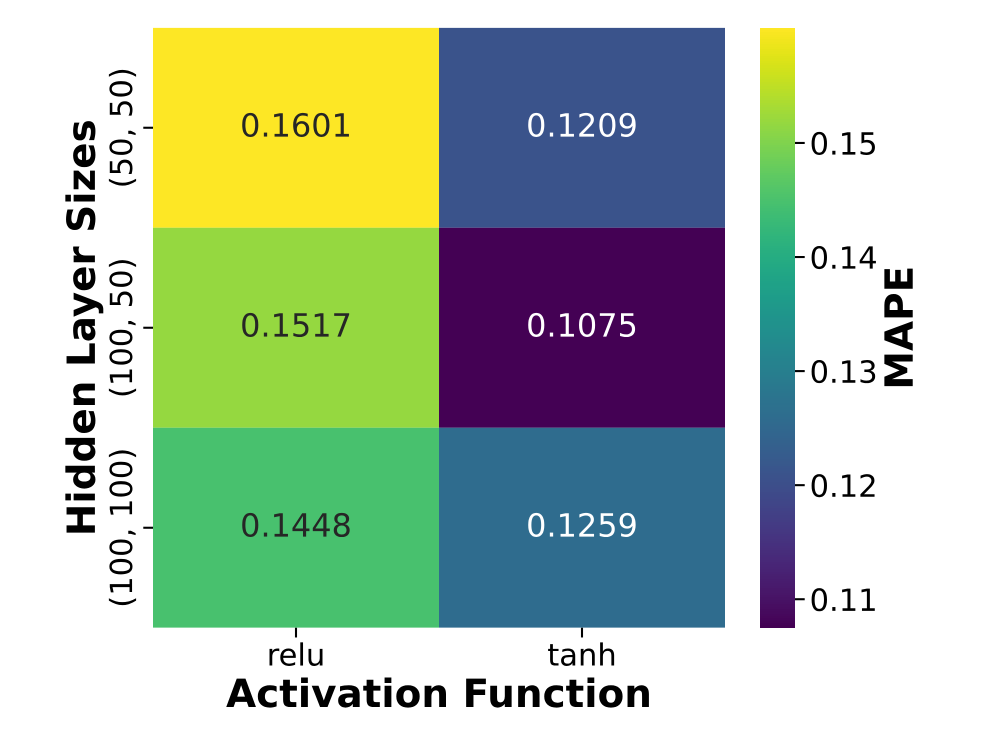 The height and width of the screenshot is (750, 1000). Describe the element at coordinates (582, 325) in the screenshot. I see `data-label: 0.1075` at that location.